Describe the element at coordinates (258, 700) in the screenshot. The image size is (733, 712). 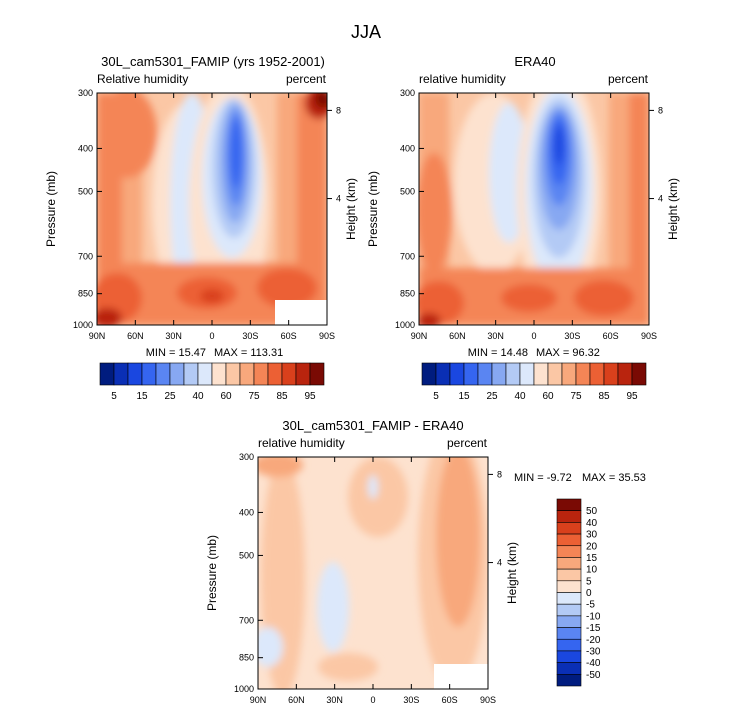
I see `diff-xtick-label: 90N` at that location.